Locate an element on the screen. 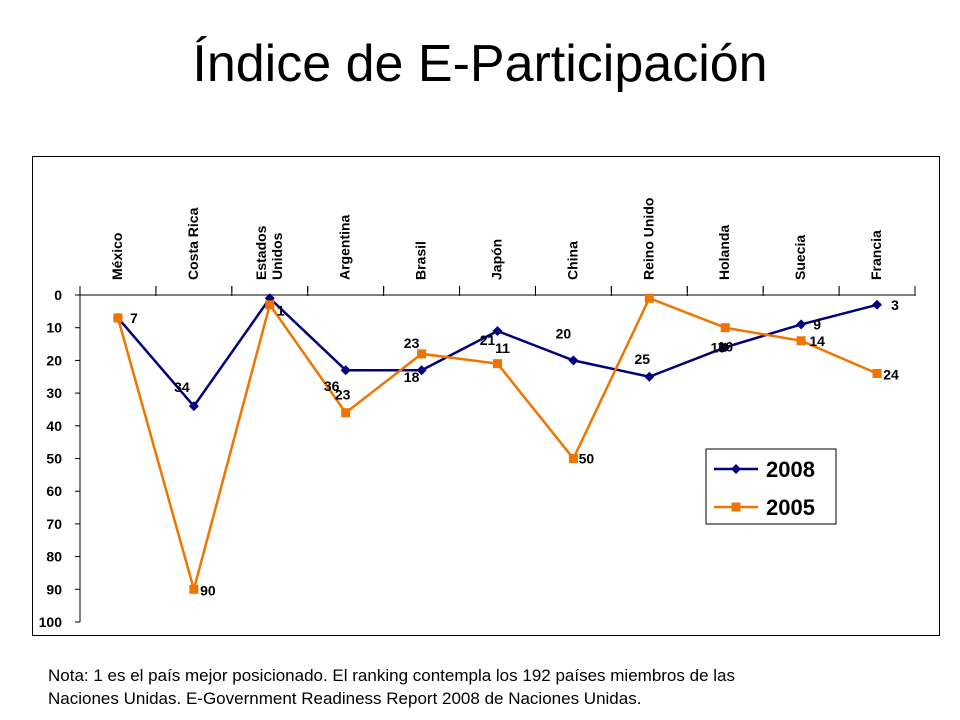  y-tick-label: 20 is located at coordinates (54, 360).